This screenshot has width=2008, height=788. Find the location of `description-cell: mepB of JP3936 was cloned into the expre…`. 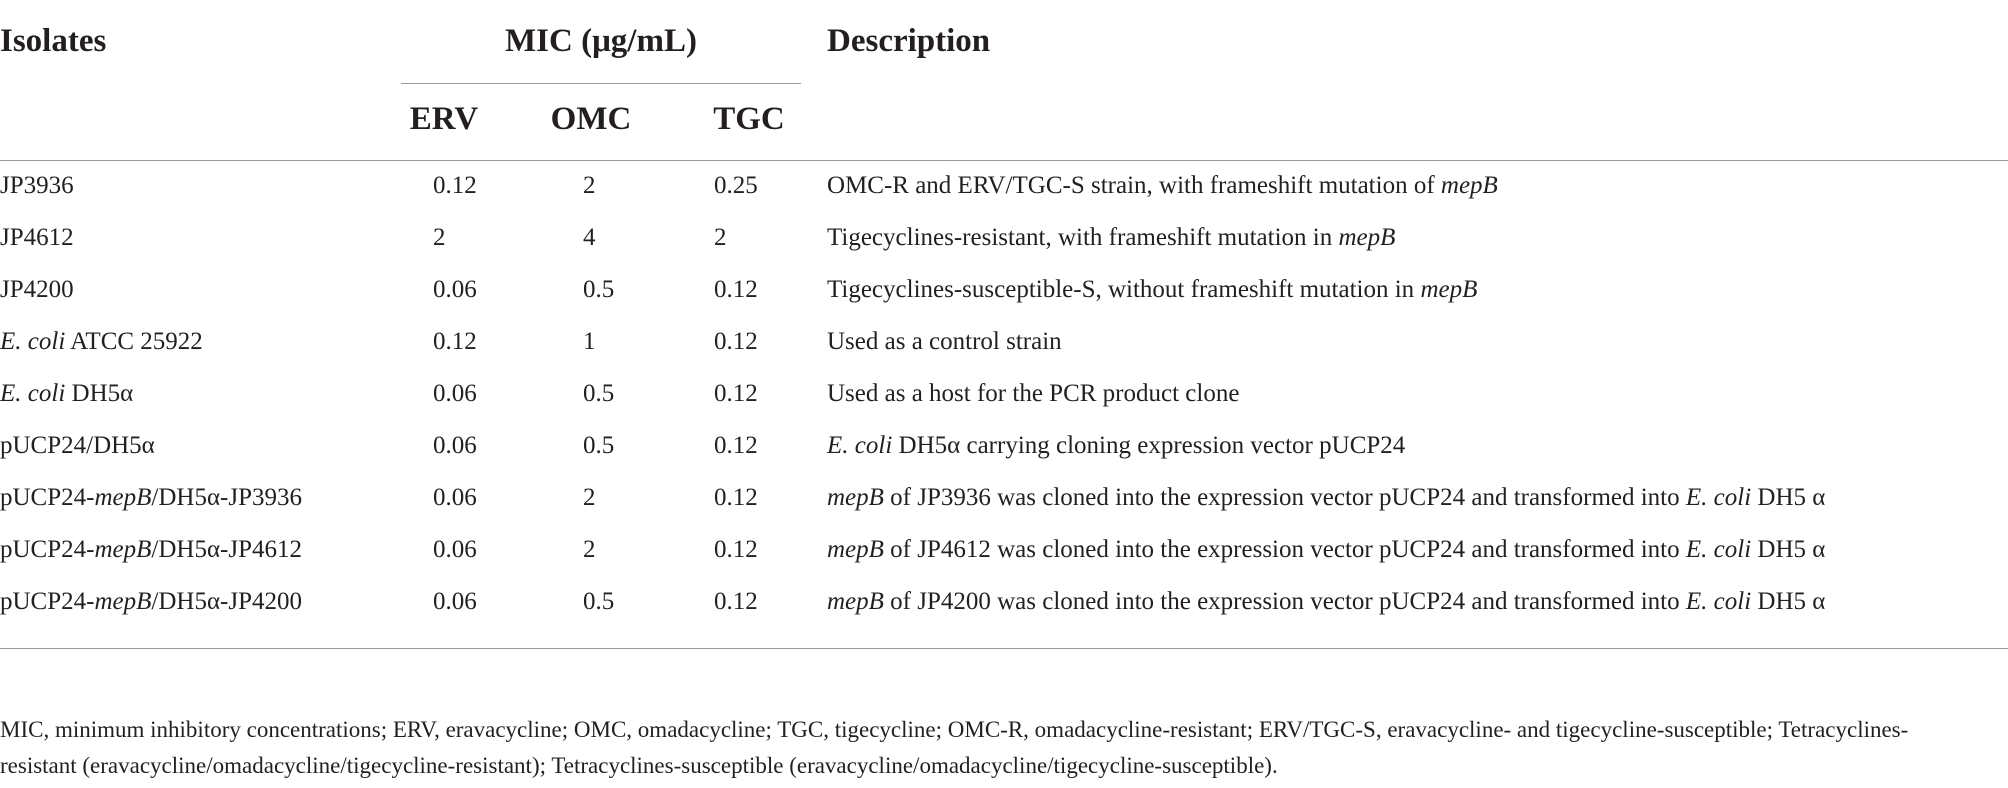

description-cell: mepB of JP3936 was cloned into the expre… is located at coordinates (1326, 498).